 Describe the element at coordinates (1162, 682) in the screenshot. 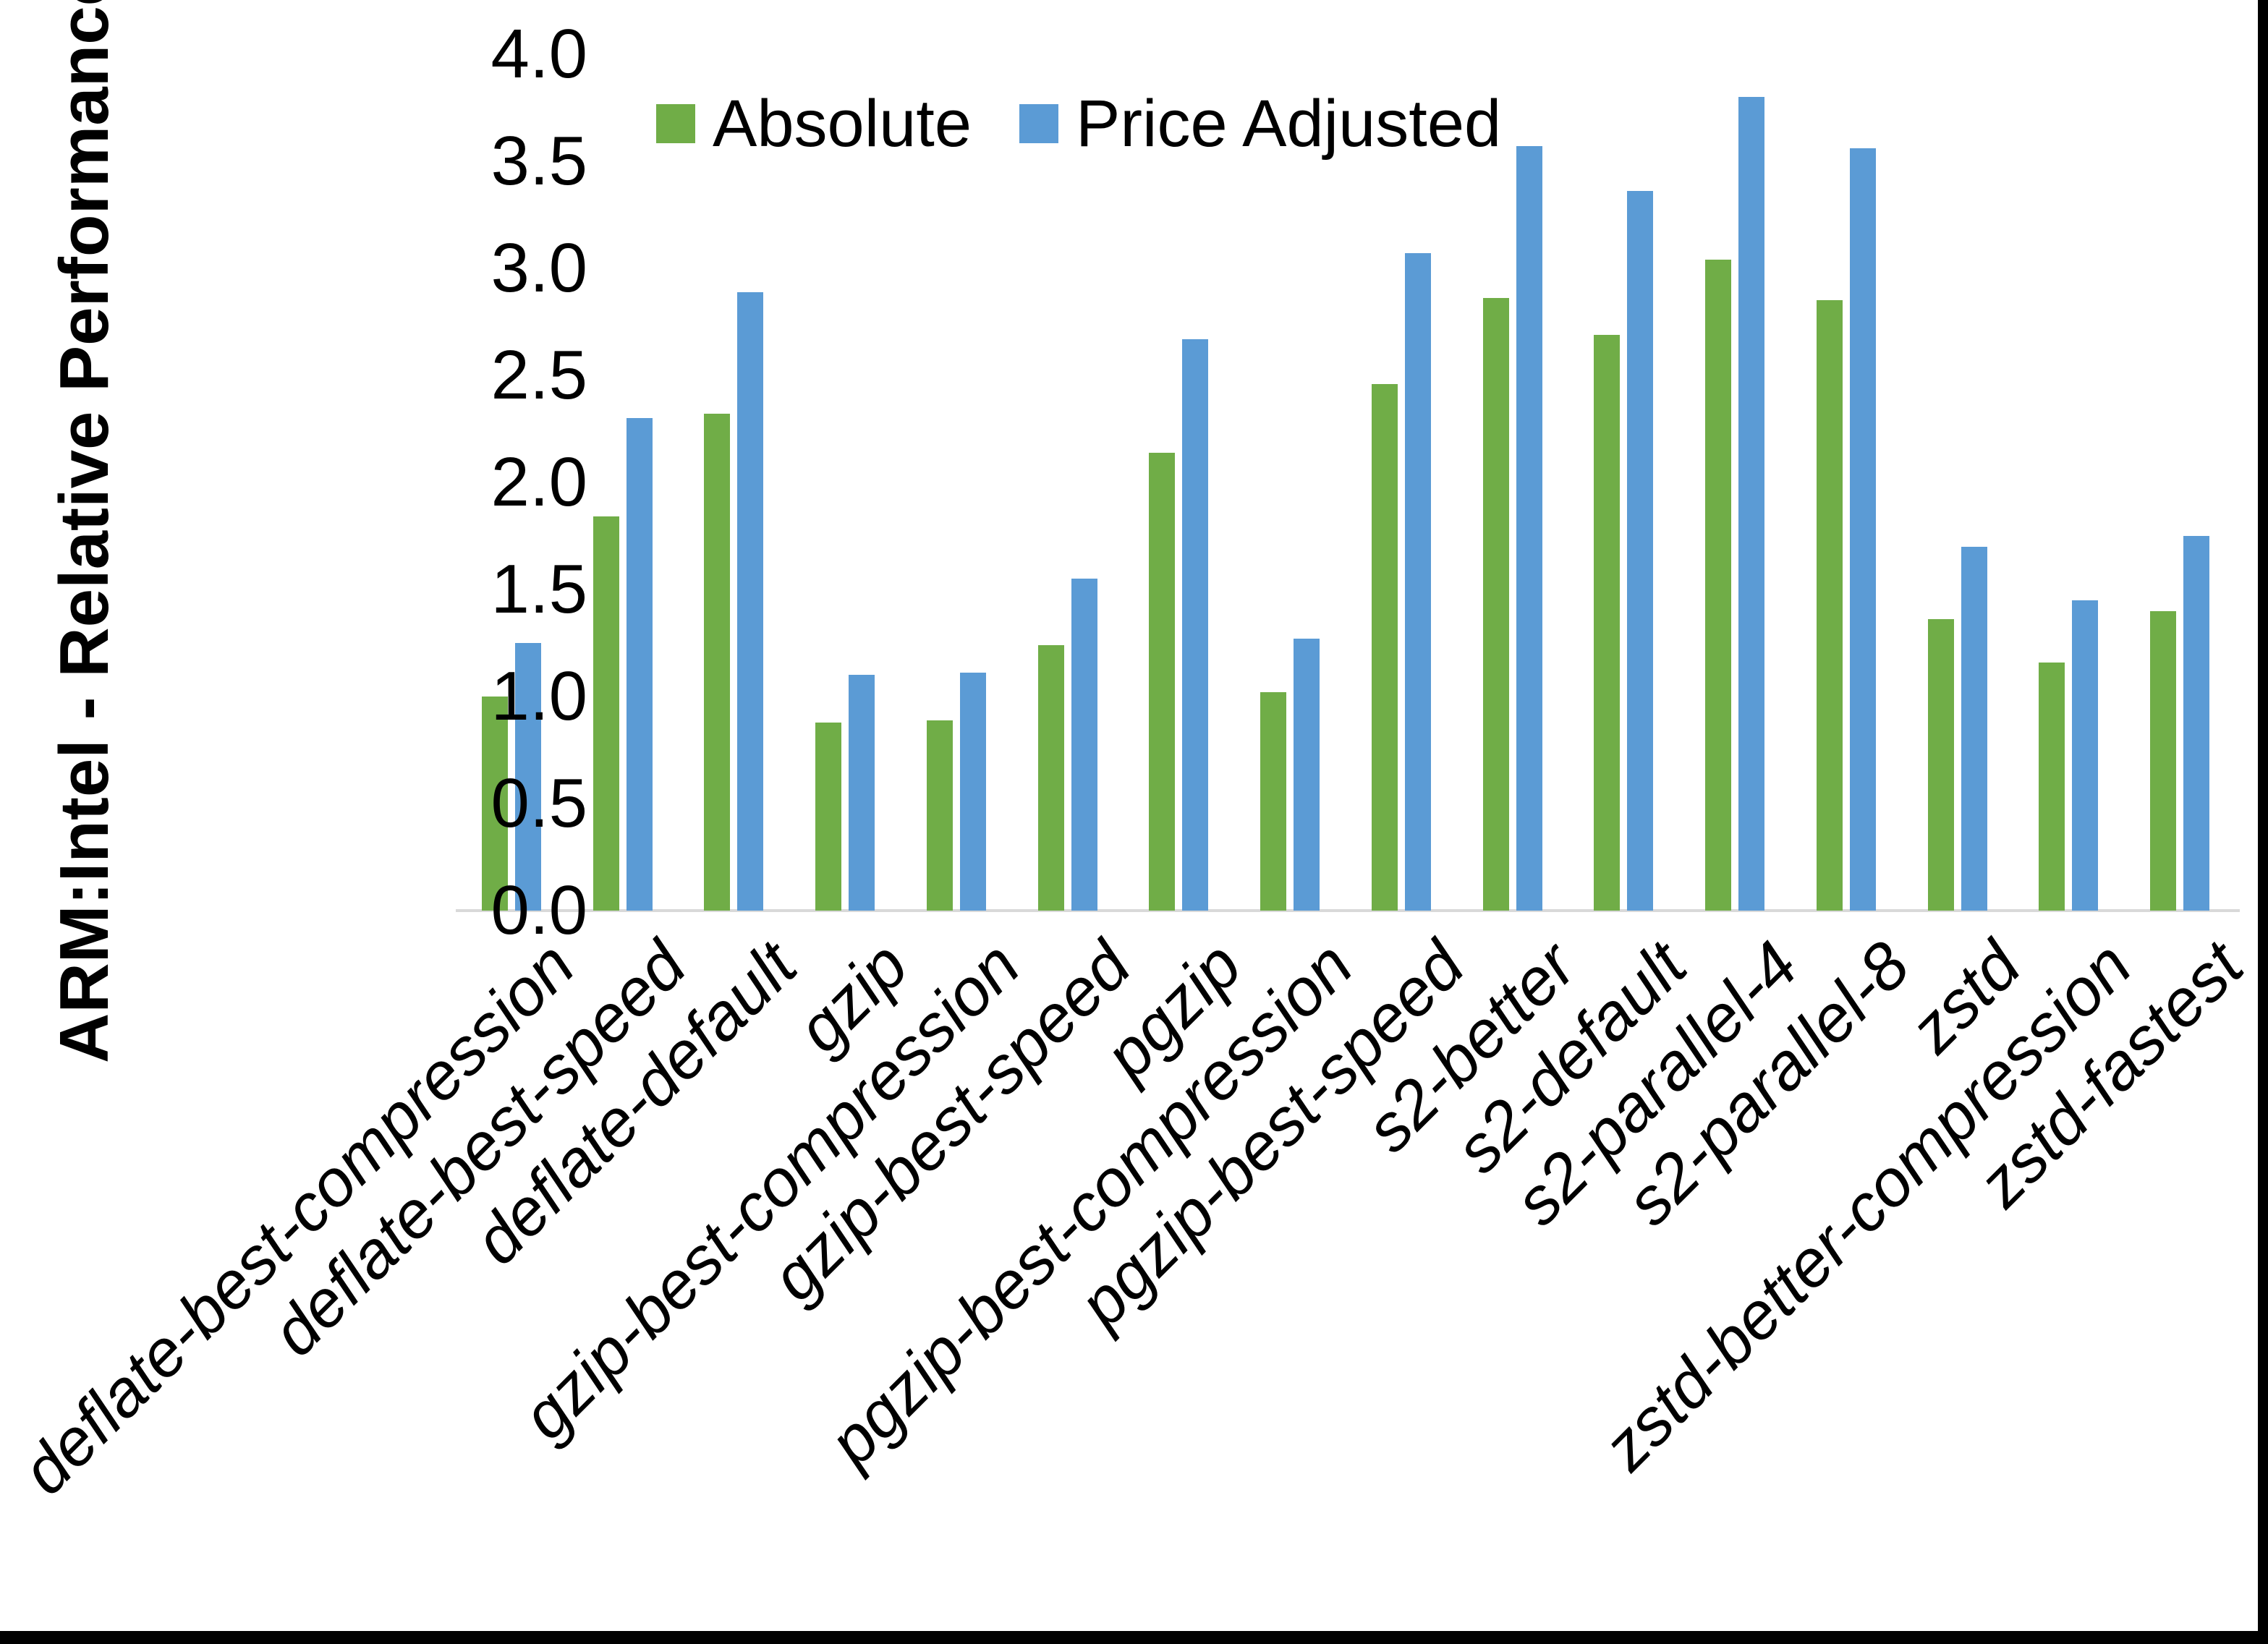

I see `bar-absolute-pgzip` at that location.